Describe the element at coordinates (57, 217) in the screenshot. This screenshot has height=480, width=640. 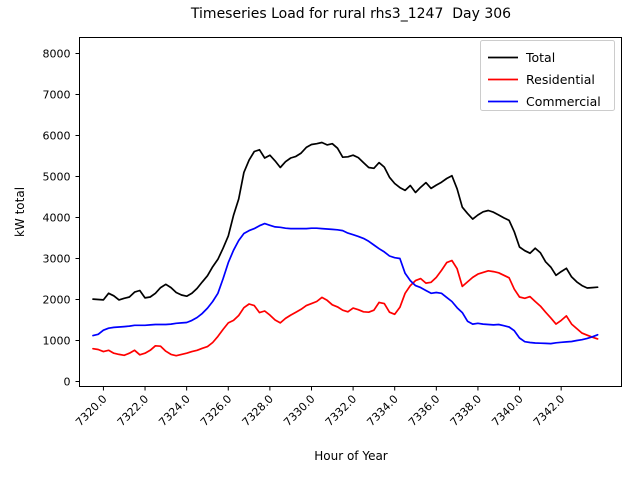
I see `y-tick-label: 4000` at that location.